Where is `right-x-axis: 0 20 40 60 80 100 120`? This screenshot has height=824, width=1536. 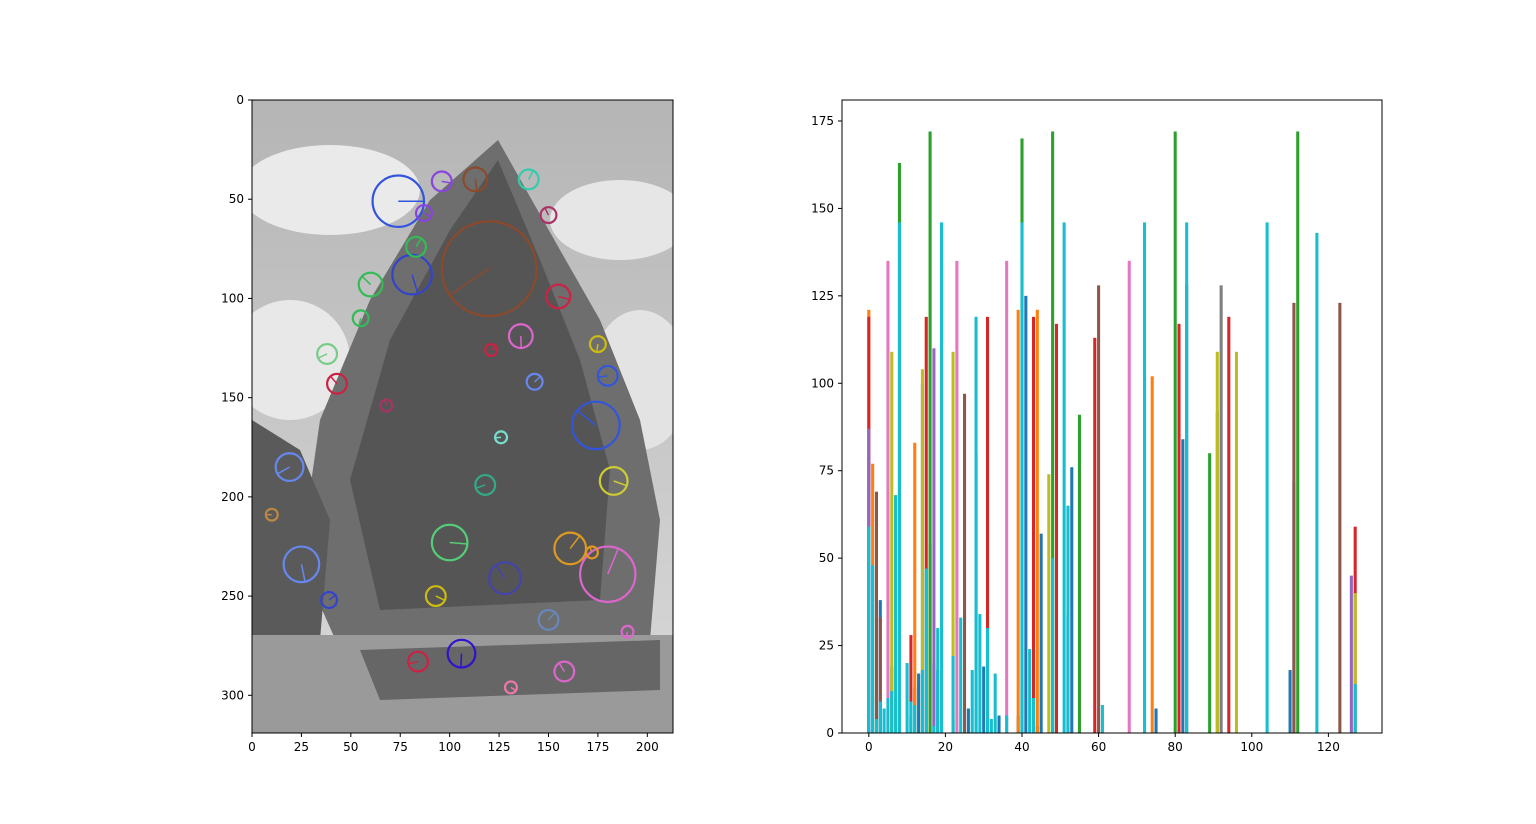
right-x-axis: 0 20 40 60 80 100 120 is located at coordinates (1102, 743).